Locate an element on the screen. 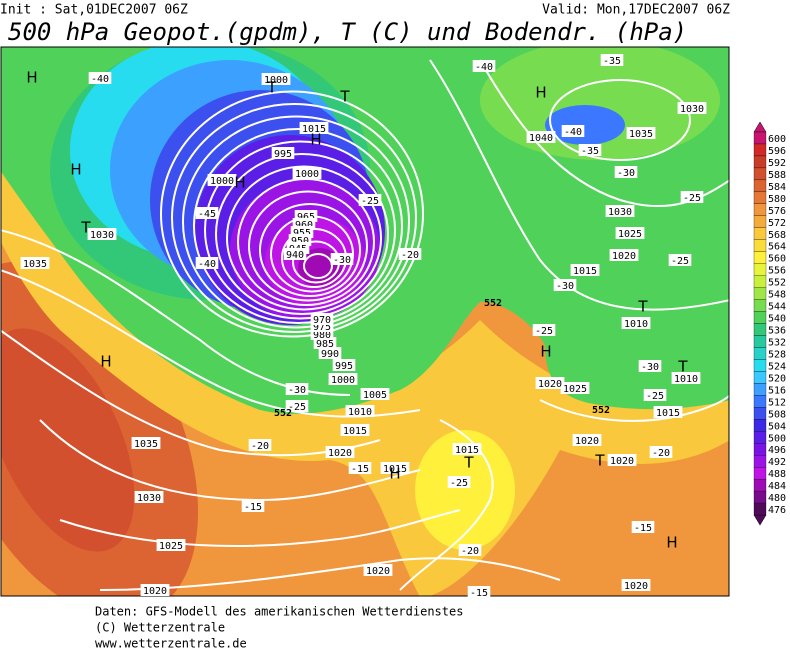  pressure-label: 1035 is located at coordinates (641, 134).